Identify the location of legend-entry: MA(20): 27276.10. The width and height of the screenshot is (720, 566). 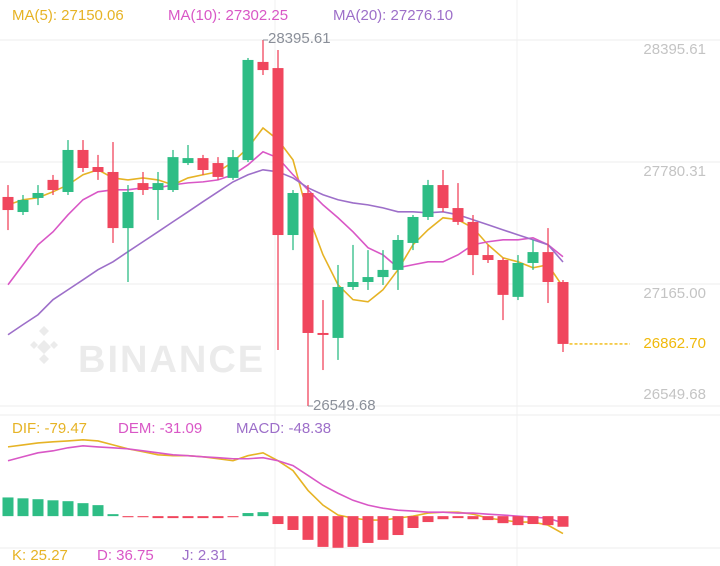
(393, 15).